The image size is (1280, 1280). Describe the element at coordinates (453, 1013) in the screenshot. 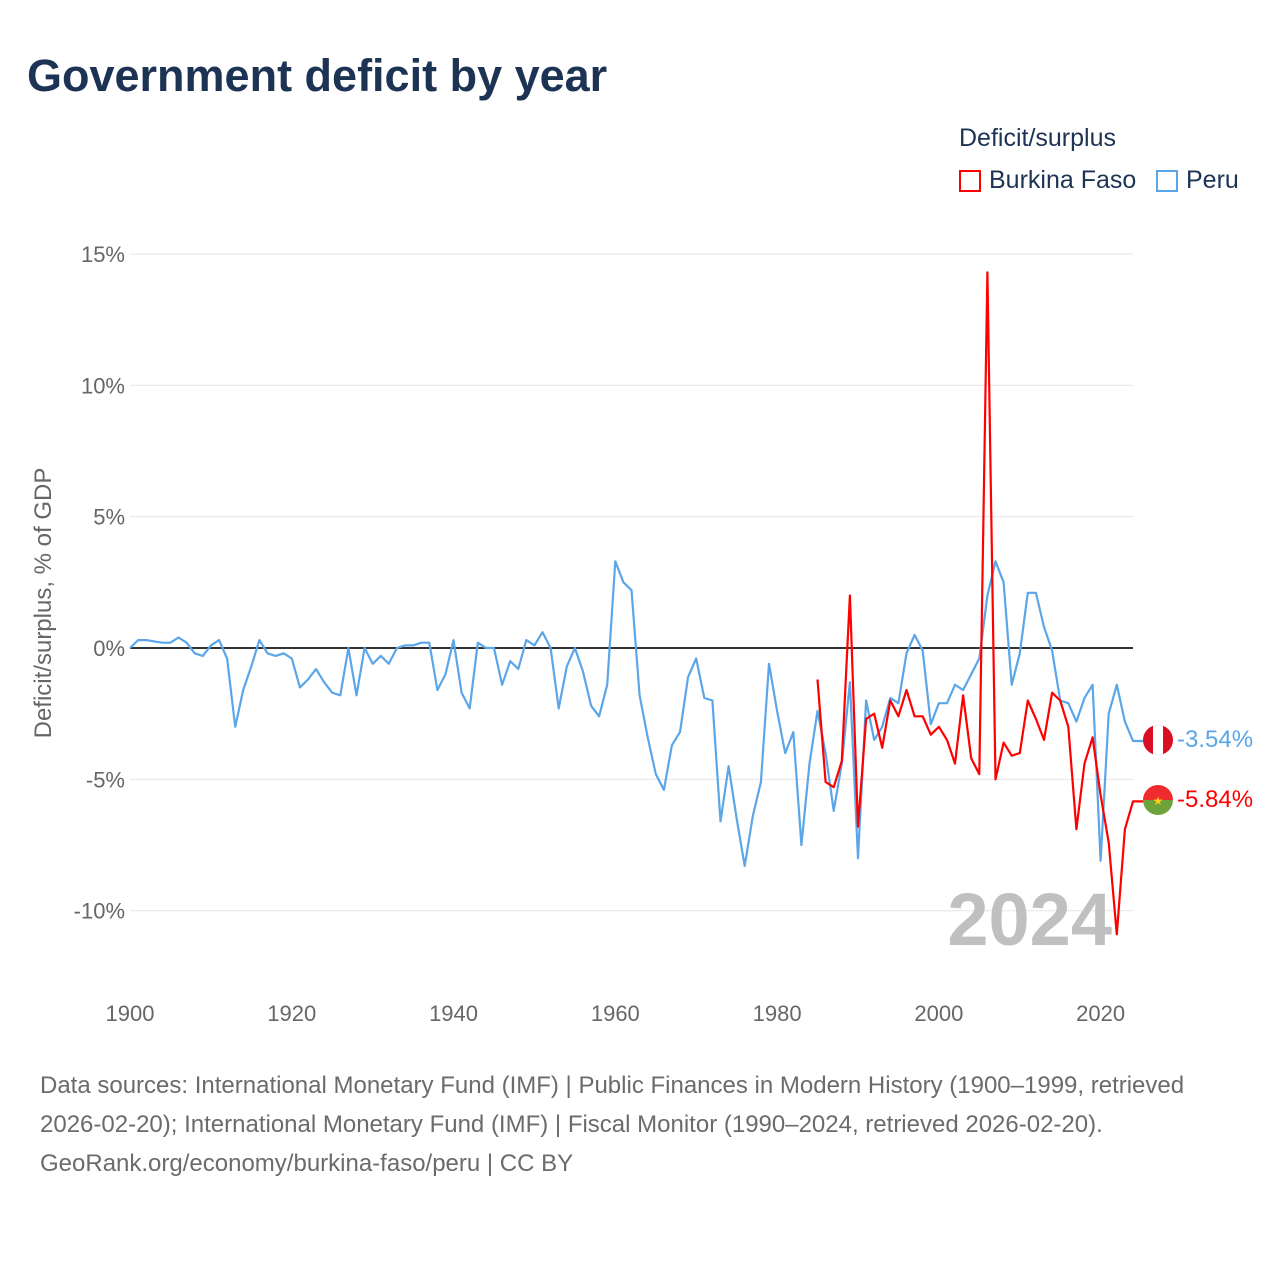

I see `x-tick-label: 1940` at that location.